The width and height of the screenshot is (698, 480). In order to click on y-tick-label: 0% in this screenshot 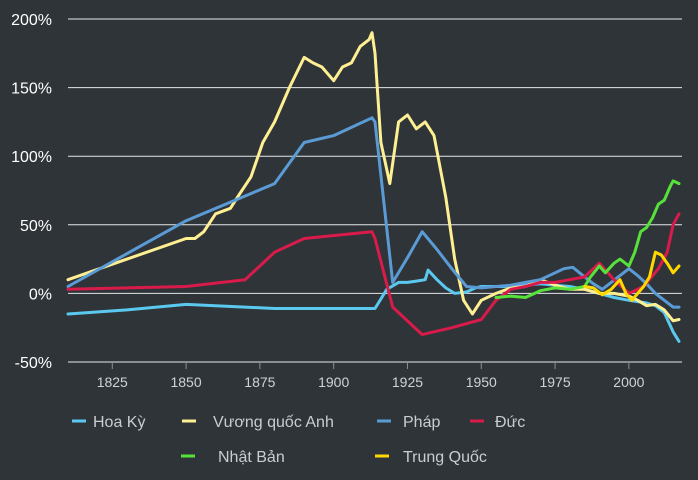, I will do `click(40, 294)`.